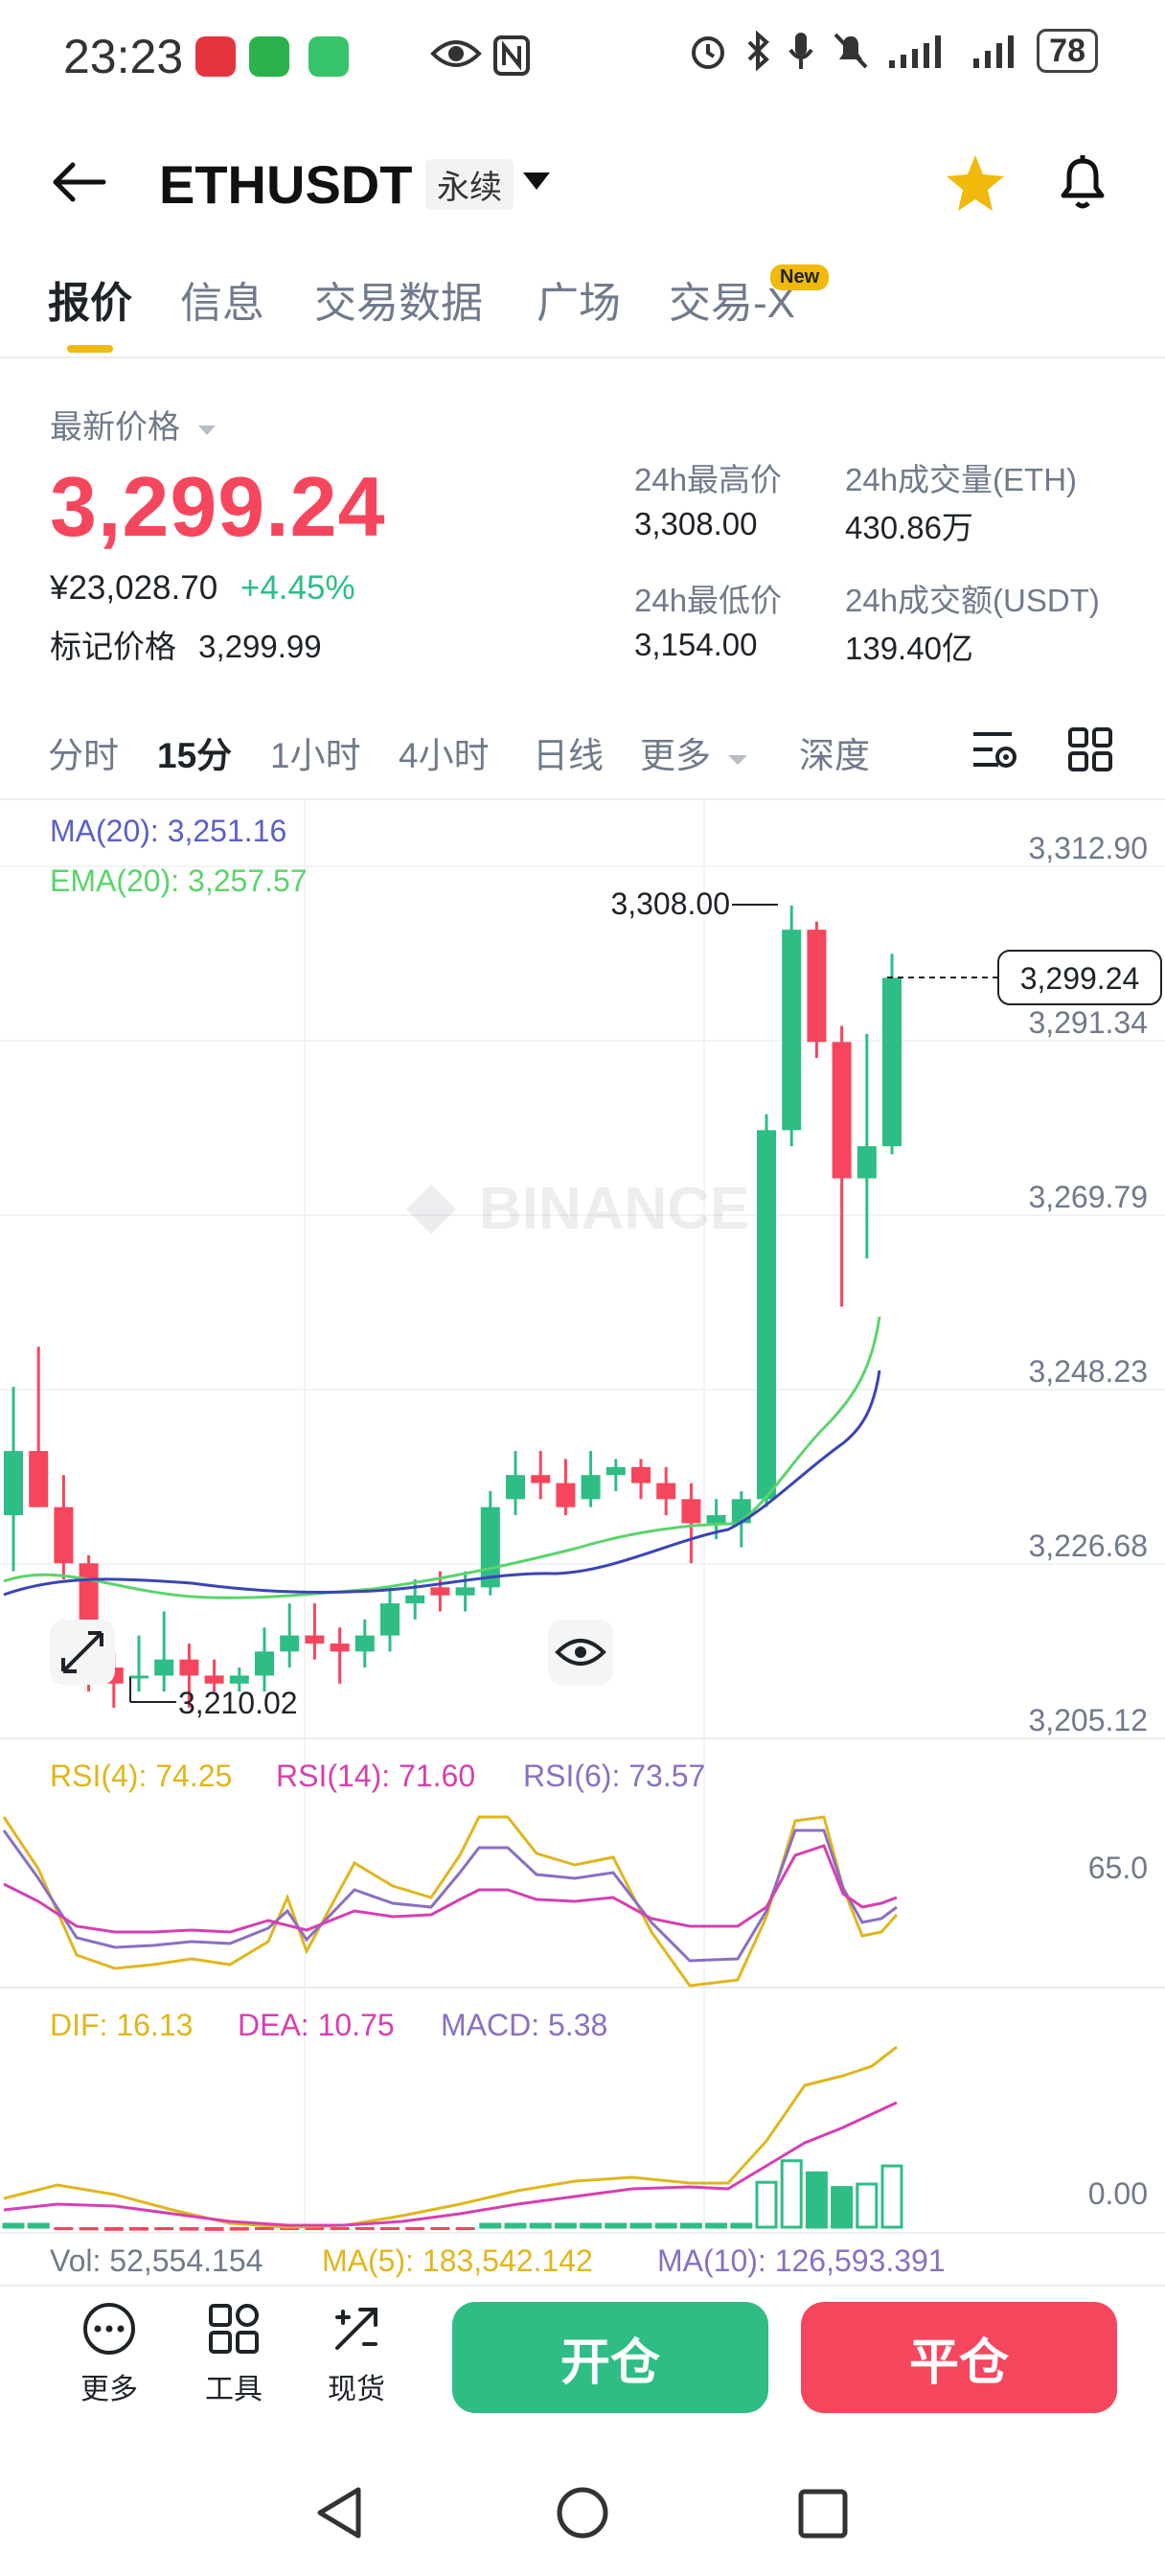 This screenshot has width=1165, height=2576. I want to click on vol-ma5-label: MA(5): 183,542.142, so click(457, 2260).